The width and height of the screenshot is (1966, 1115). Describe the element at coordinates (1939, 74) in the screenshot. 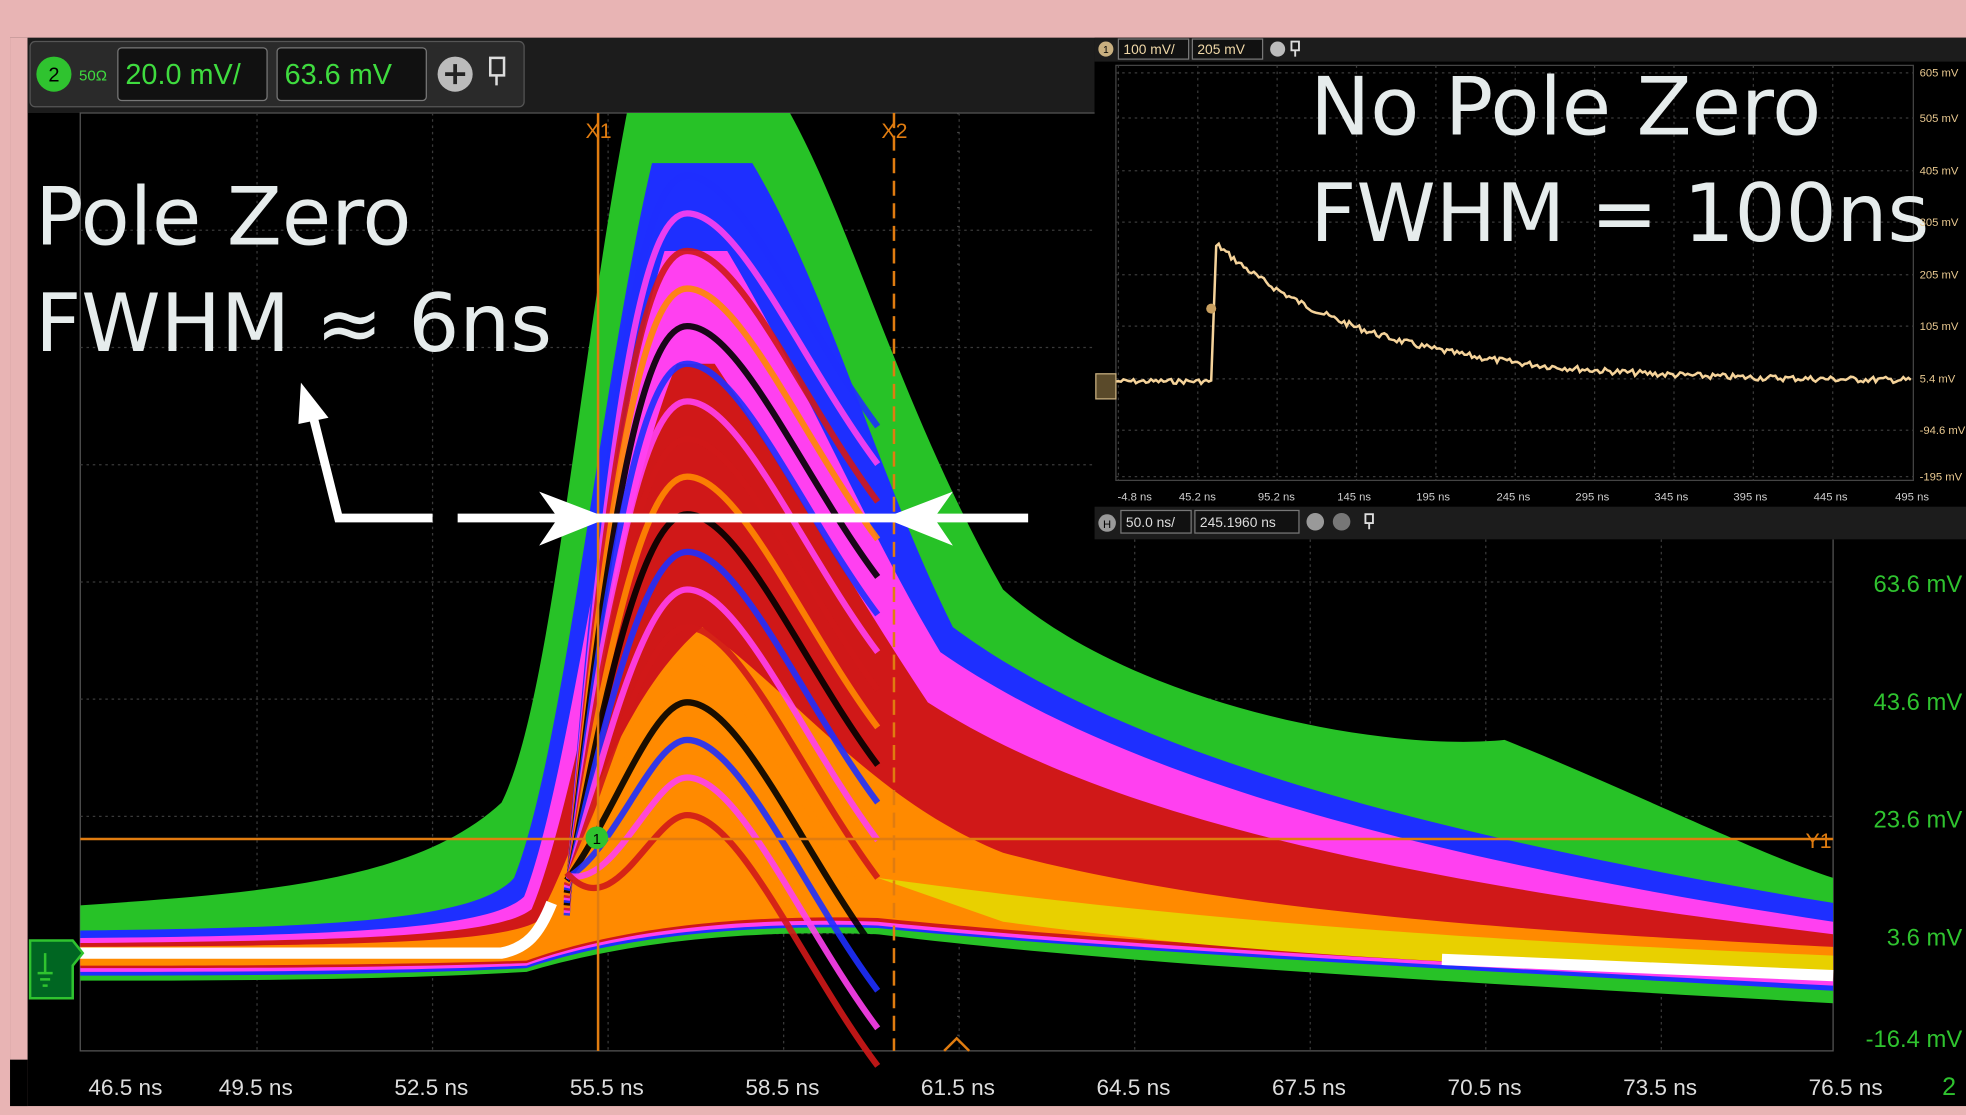

I see `inset-y-label: 605 mV` at that location.